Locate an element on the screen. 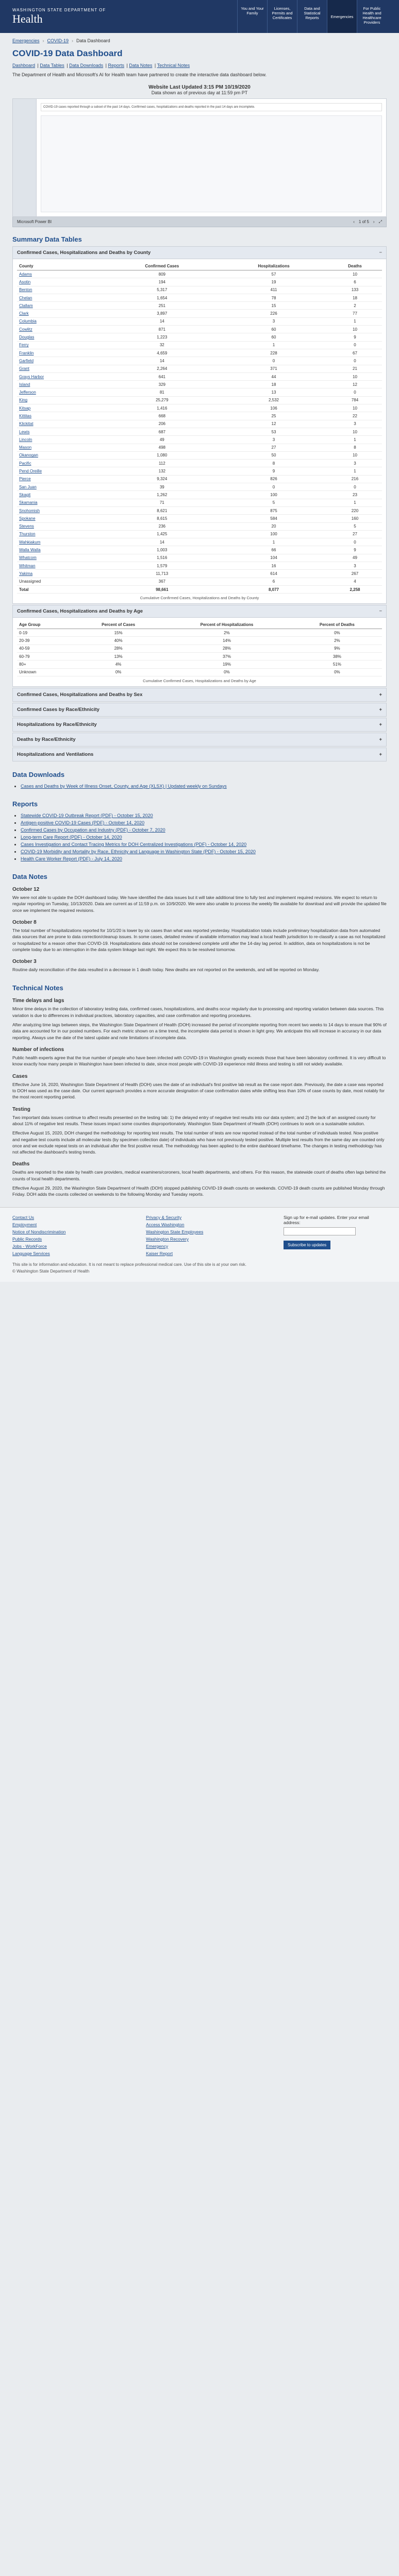  powerbi-label: Microsoft Power BI is located at coordinates (34, 221).